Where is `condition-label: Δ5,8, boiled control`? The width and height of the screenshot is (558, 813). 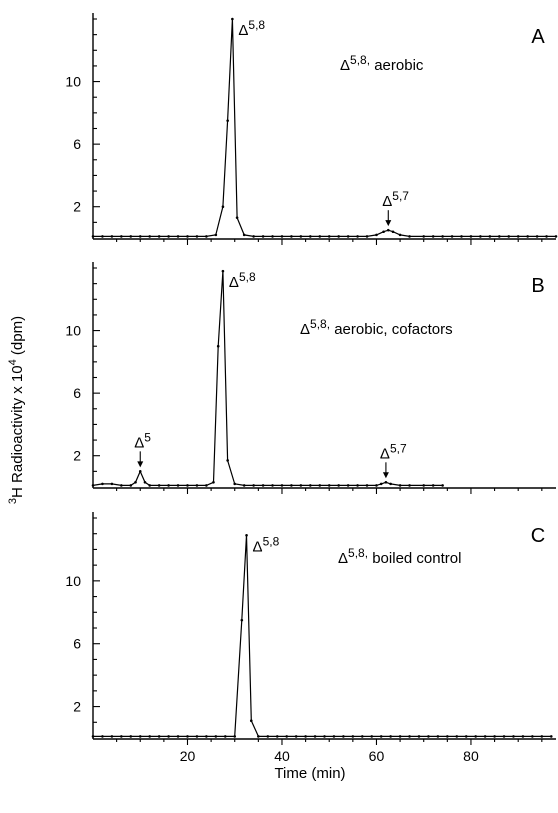 condition-label: Δ5,8, boiled control is located at coordinates (399, 556).